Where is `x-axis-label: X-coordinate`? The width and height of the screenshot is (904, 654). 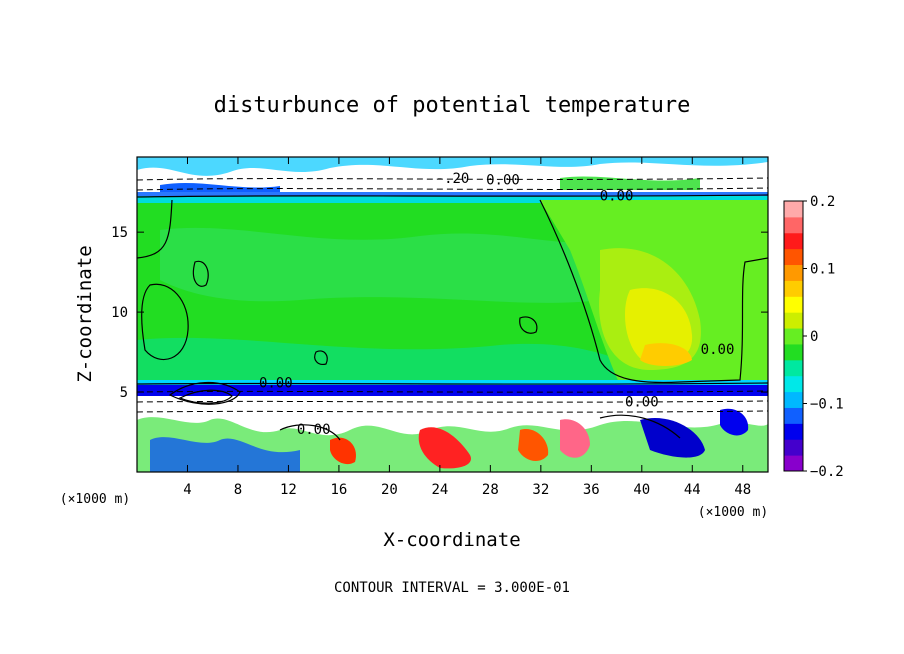
x-axis-label: X-coordinate is located at coordinates (451, 540).